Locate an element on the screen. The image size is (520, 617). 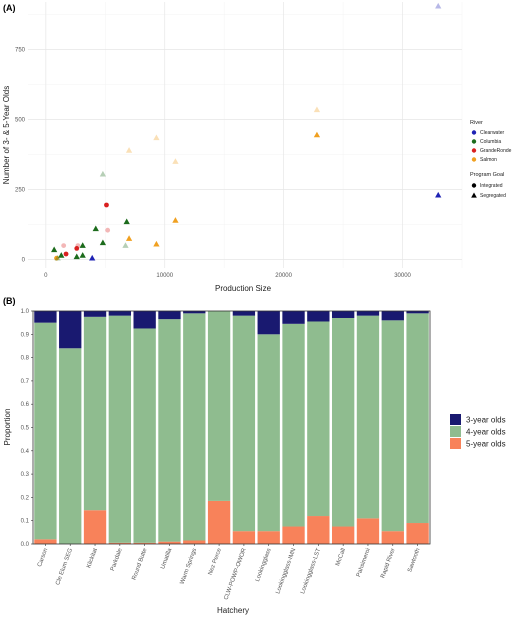
legend-label: 3-year olds is located at coordinates (486, 420).